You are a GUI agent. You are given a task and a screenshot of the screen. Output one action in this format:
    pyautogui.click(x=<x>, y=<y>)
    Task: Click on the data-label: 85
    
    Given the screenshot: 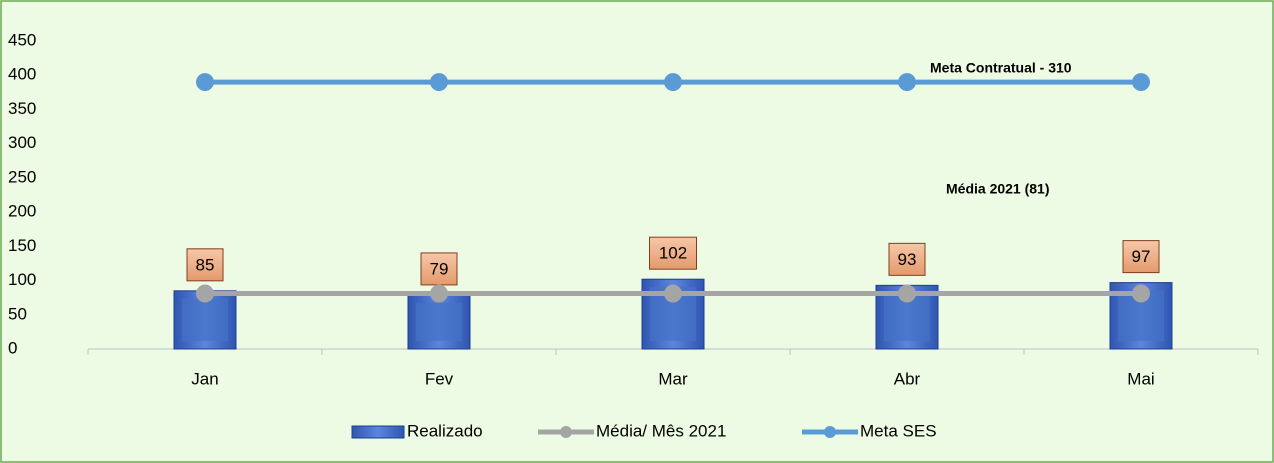 What is the action you would take?
    pyautogui.click(x=205, y=264)
    